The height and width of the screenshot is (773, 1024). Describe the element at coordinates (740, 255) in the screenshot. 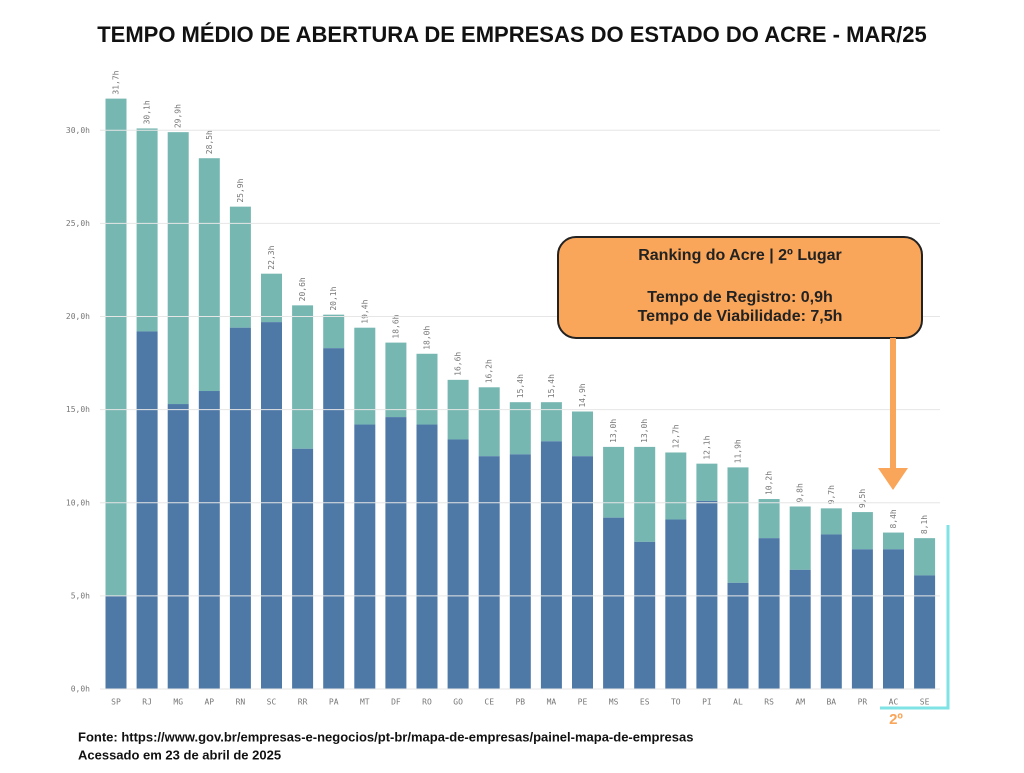

I see `annotation-heading: Ranking do Acre | 2º Lugar` at that location.